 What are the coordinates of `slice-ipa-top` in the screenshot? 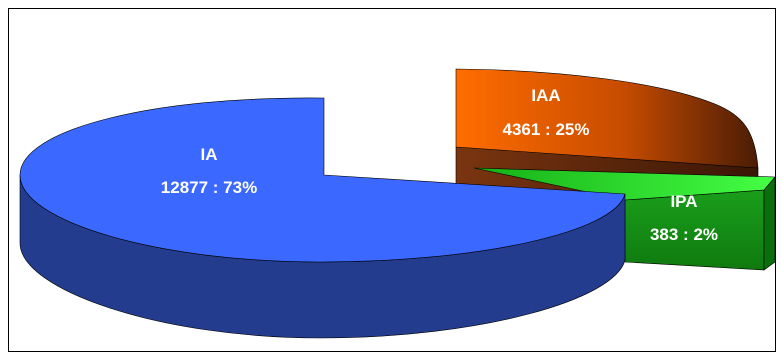 It's located at (624, 184).